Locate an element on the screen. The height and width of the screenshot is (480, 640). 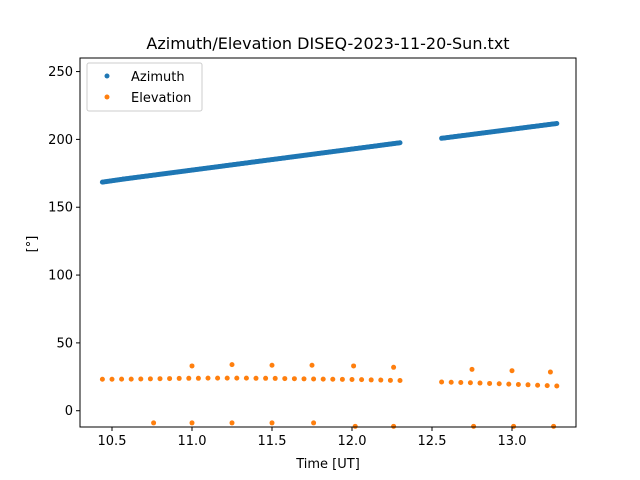
legend-marker-elevation is located at coordinates (107, 97).